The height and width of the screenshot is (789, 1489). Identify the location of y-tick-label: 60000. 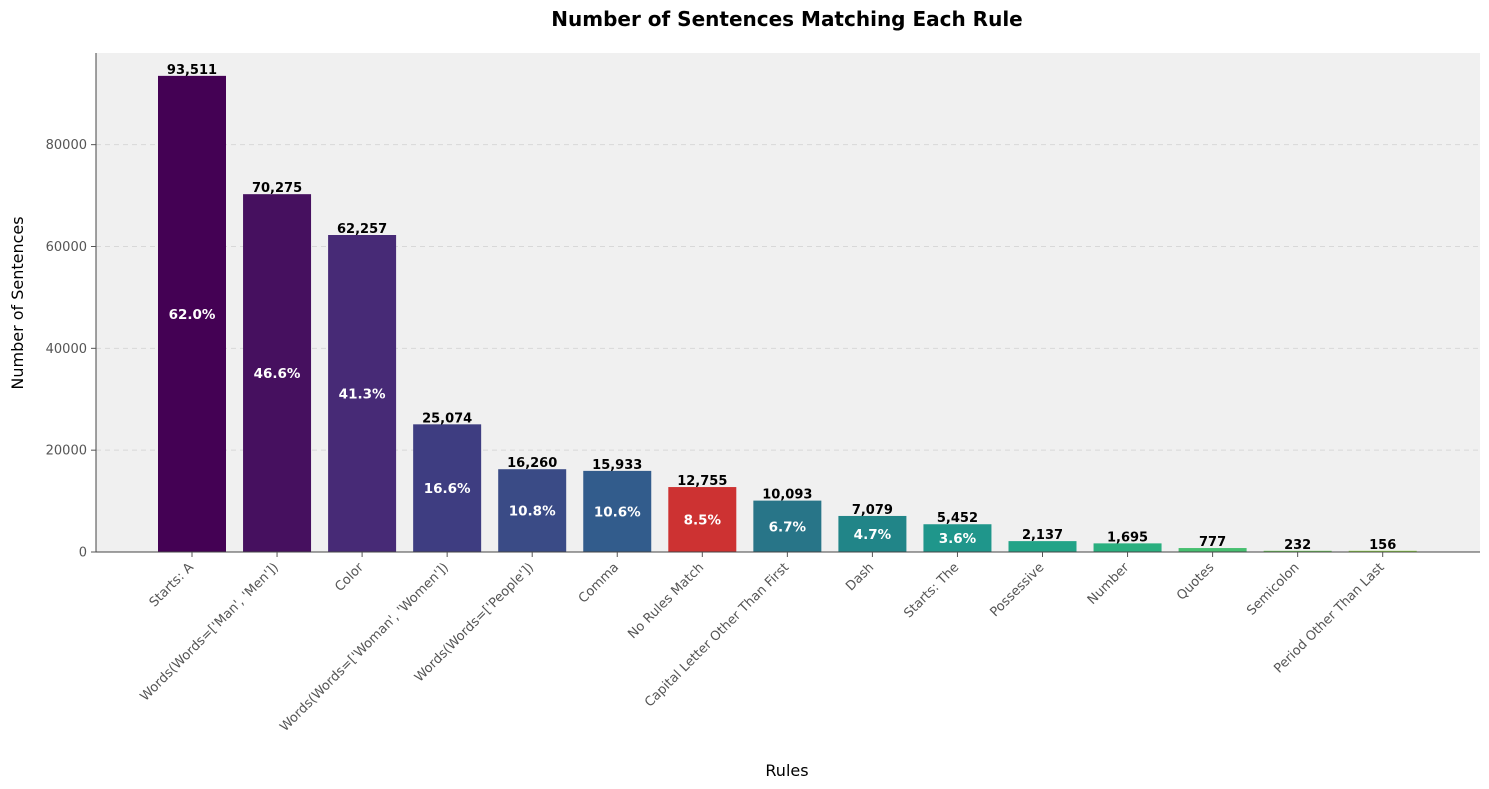
(66, 247).